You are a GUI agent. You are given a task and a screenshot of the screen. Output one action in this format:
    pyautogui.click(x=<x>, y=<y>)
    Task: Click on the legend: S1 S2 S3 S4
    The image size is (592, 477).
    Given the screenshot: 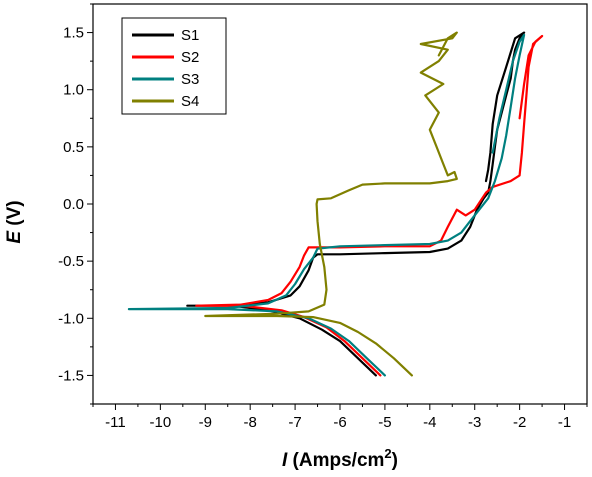 What is the action you would take?
    pyautogui.click(x=174, y=66)
    